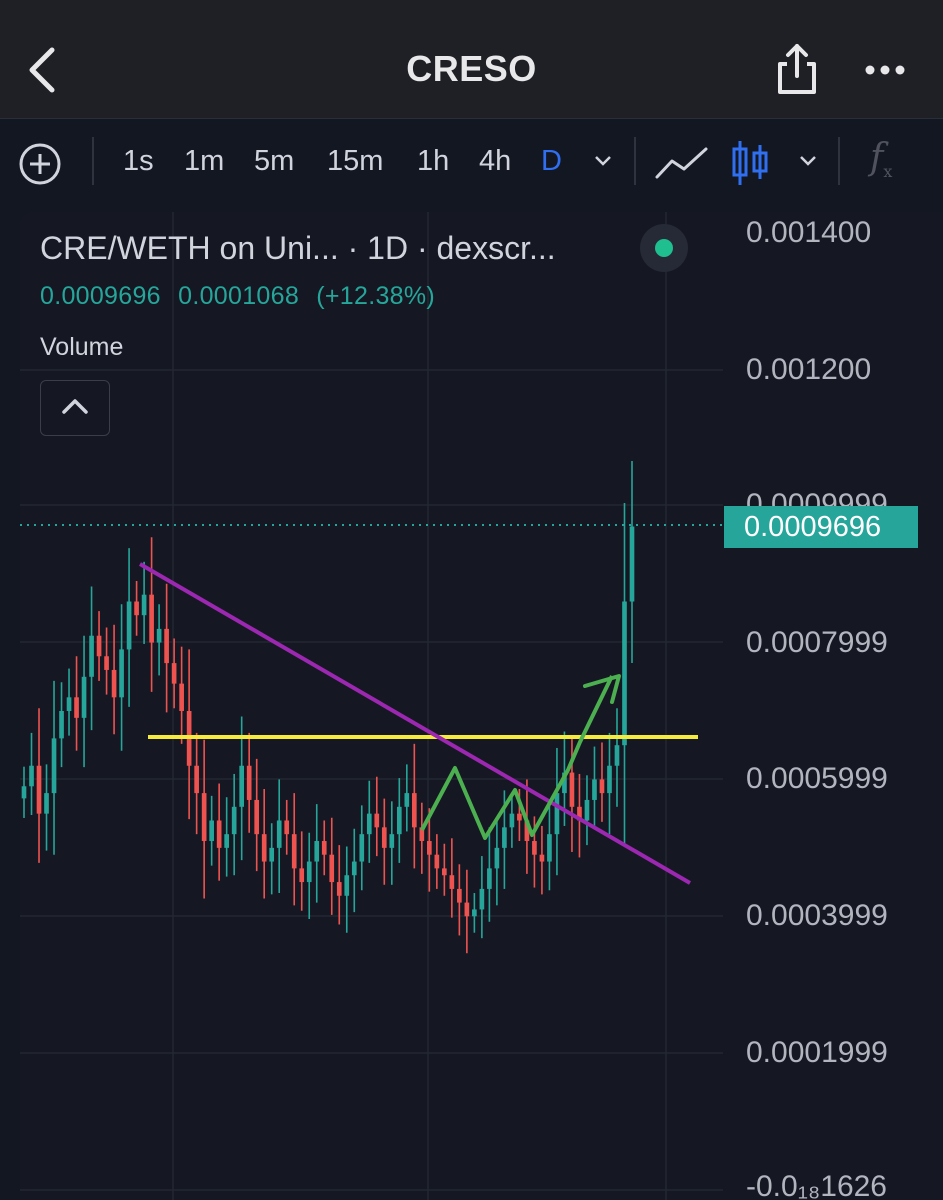 The width and height of the screenshot is (943, 1200). Describe the element at coordinates (274, 161) in the screenshot. I see `interval-5m: 5m` at that location.